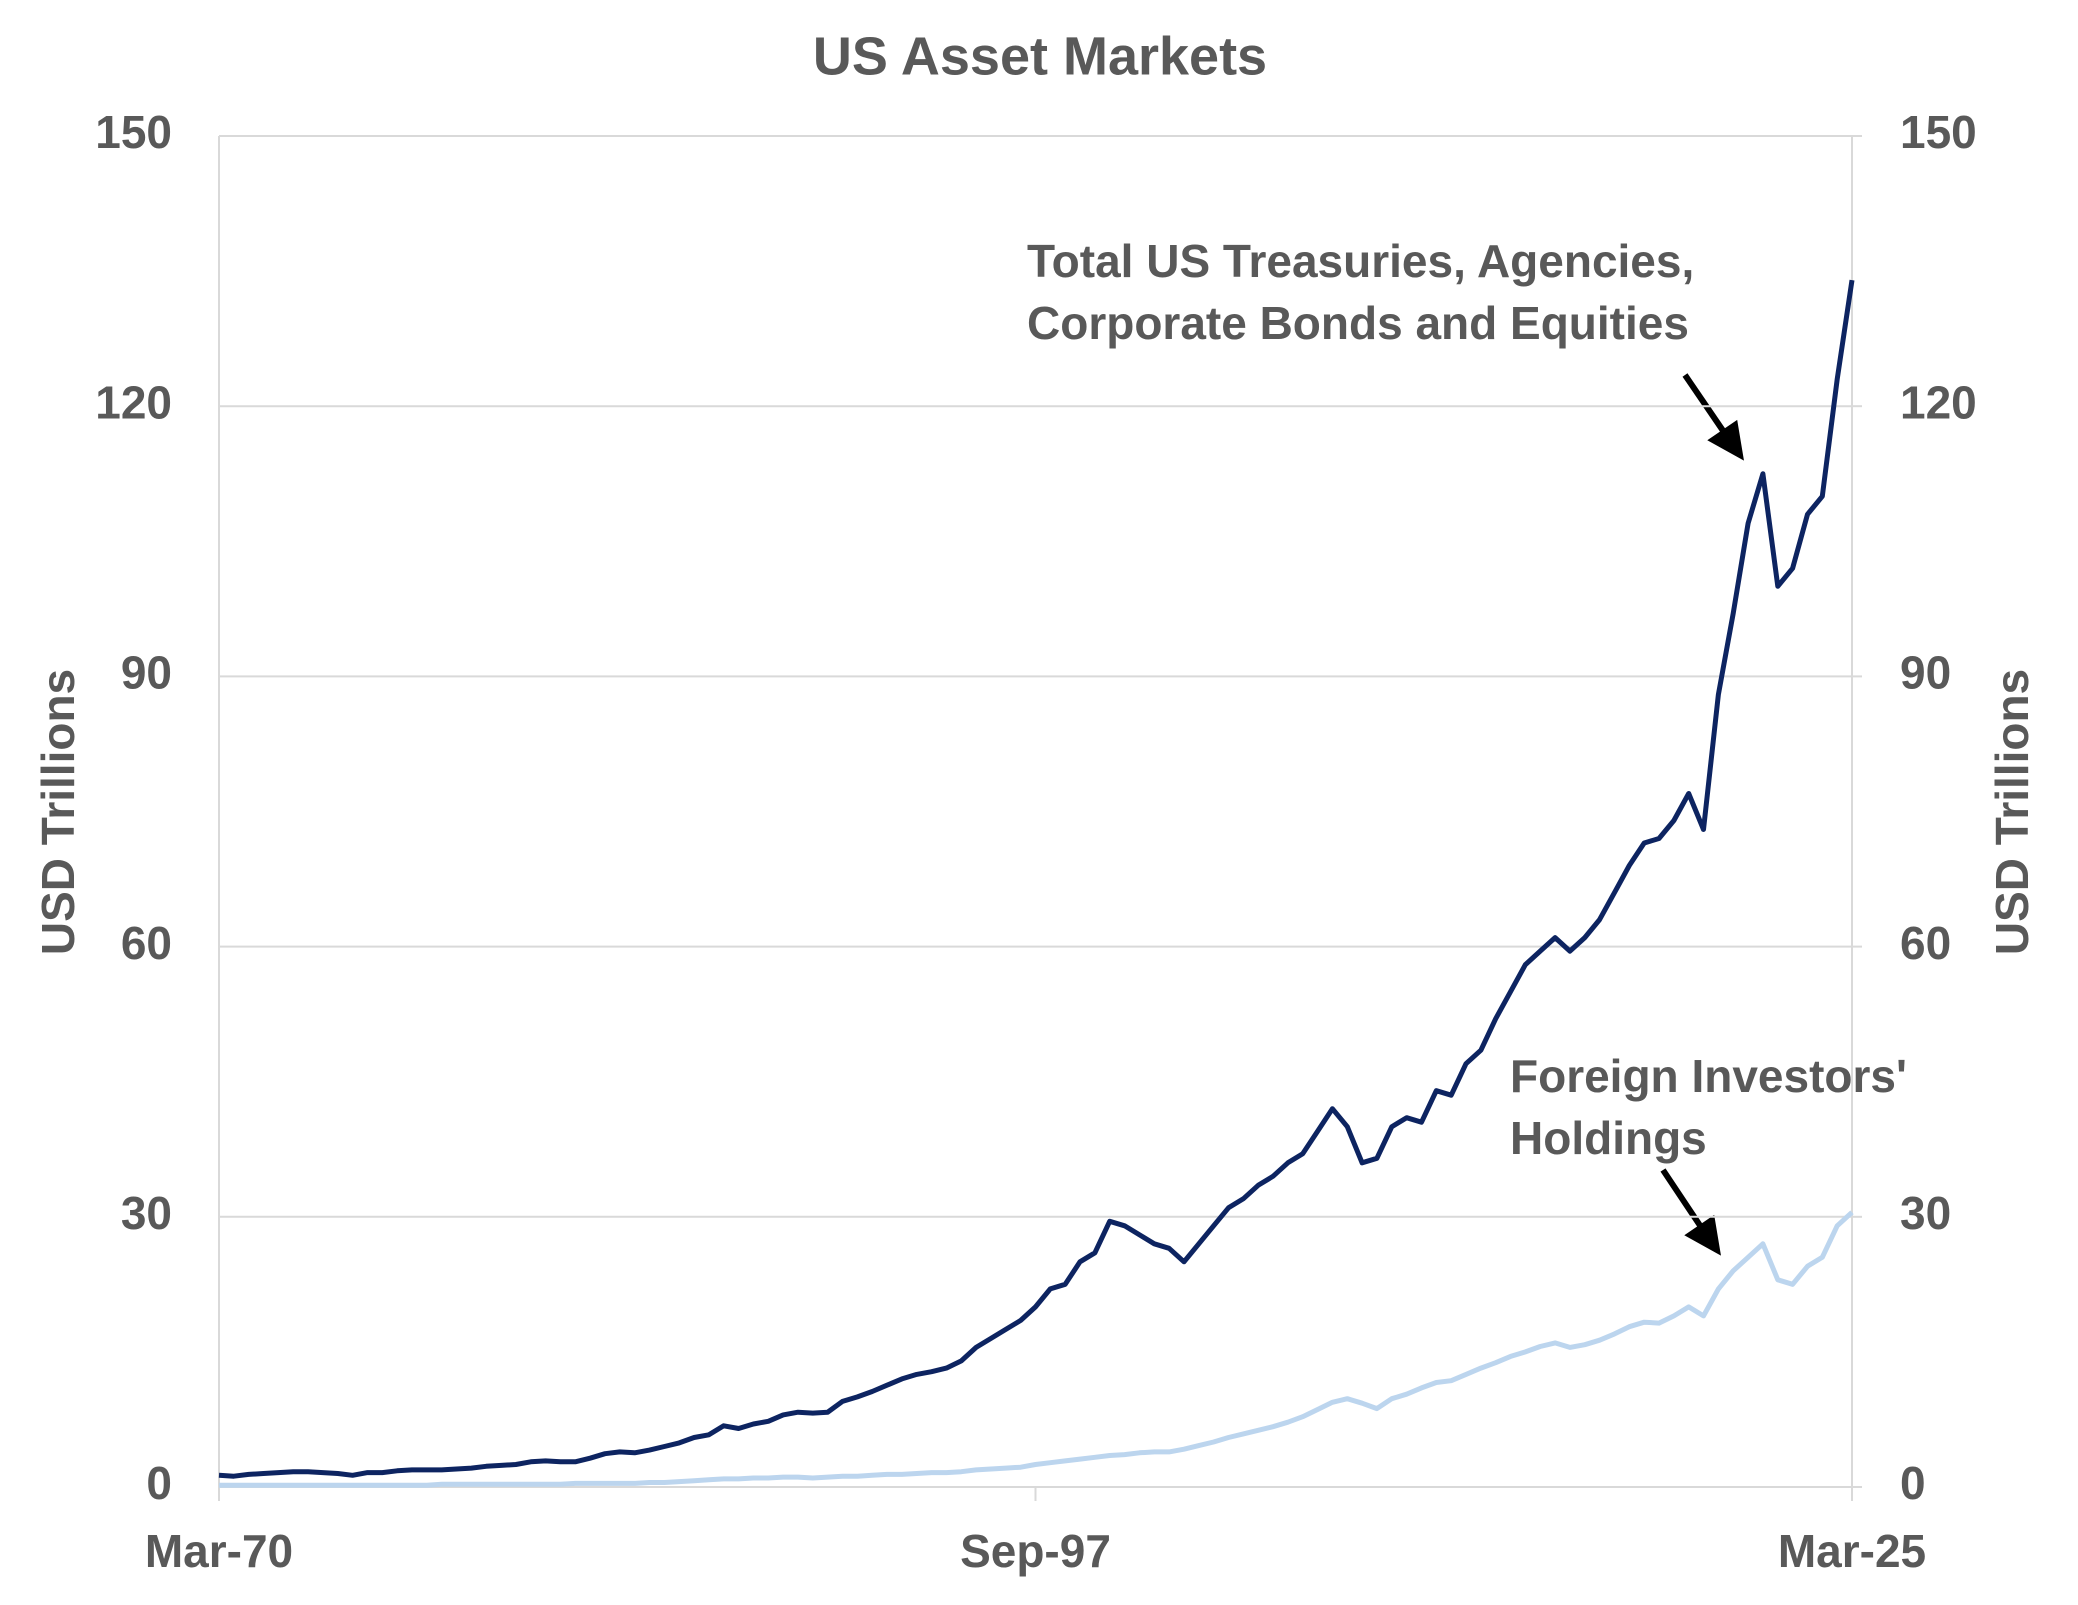  Describe the element at coordinates (1358, 323) in the screenshot. I see `annotation: Corporate Bonds and Equities` at that location.